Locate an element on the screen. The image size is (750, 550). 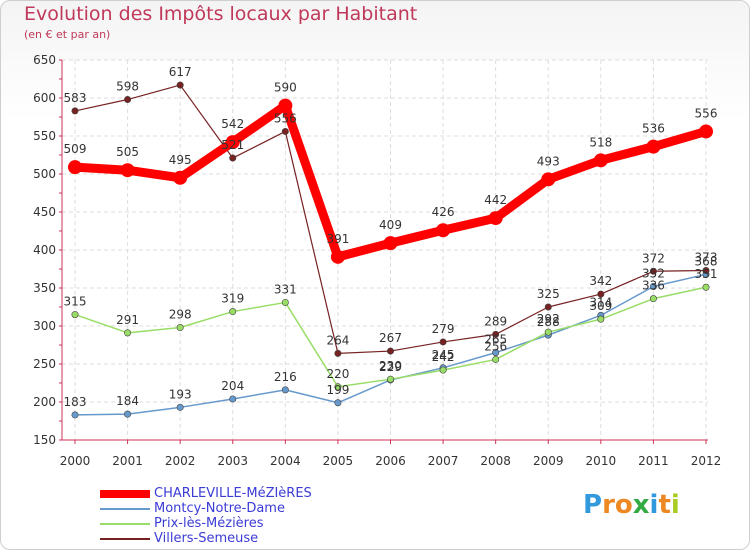
chart-subtitle: (en € et par an) is located at coordinates (67, 34).